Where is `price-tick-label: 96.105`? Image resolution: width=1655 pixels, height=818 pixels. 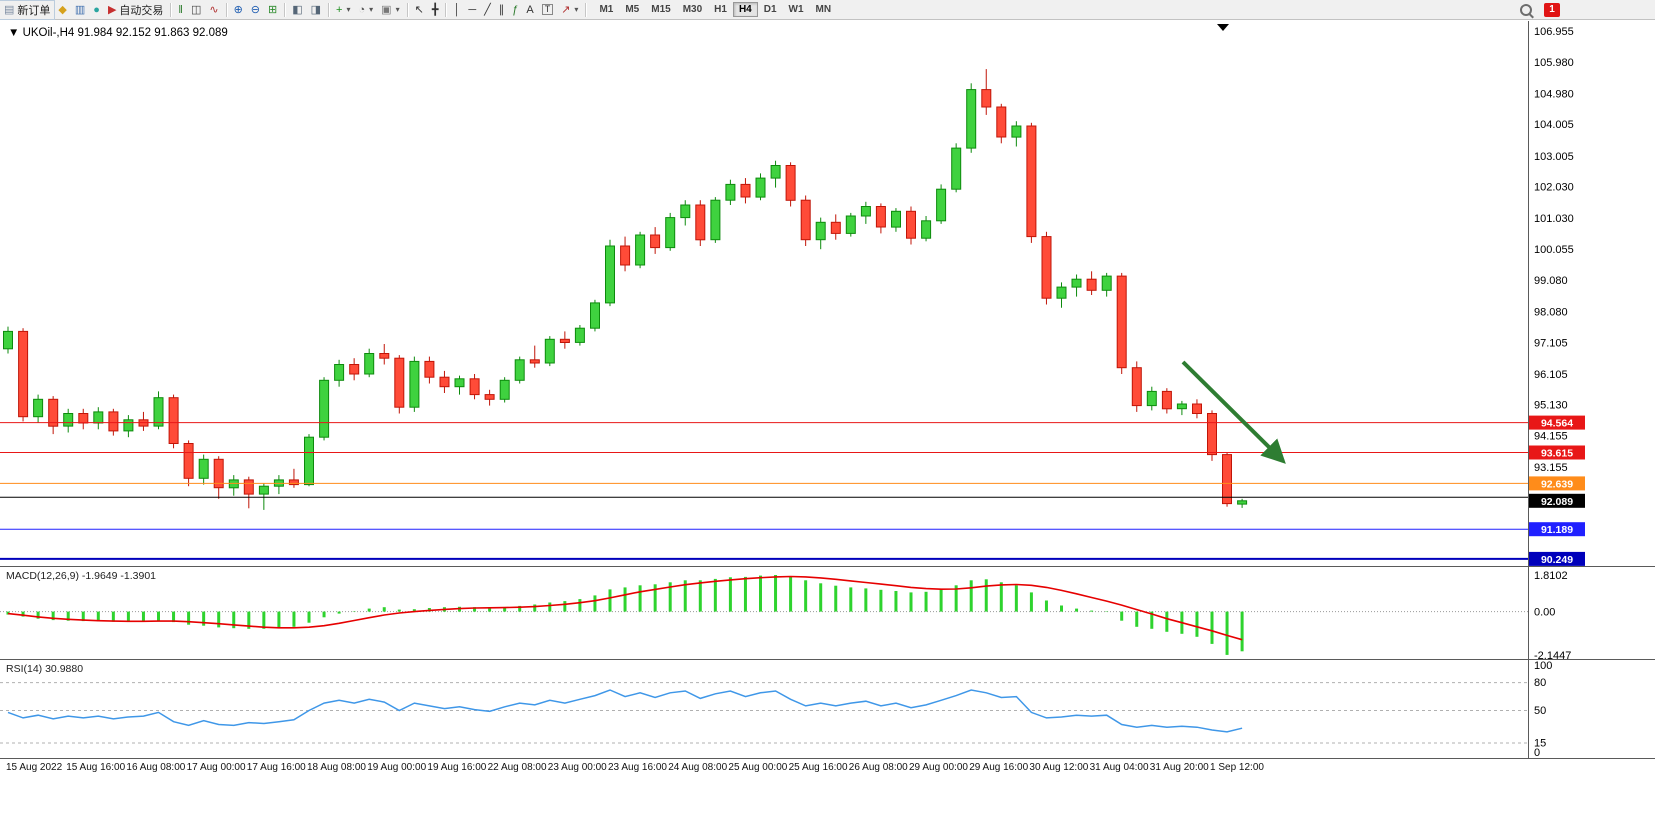 price-tick-label: 96.105 is located at coordinates (1551, 375).